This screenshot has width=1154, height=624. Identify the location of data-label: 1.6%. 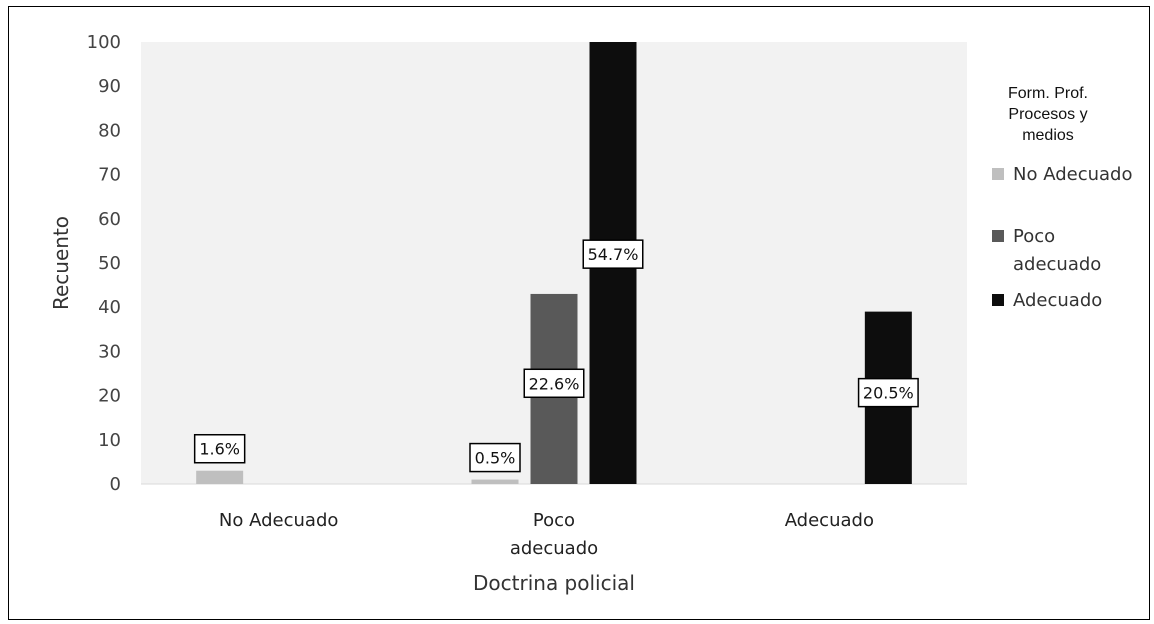
(219, 449).